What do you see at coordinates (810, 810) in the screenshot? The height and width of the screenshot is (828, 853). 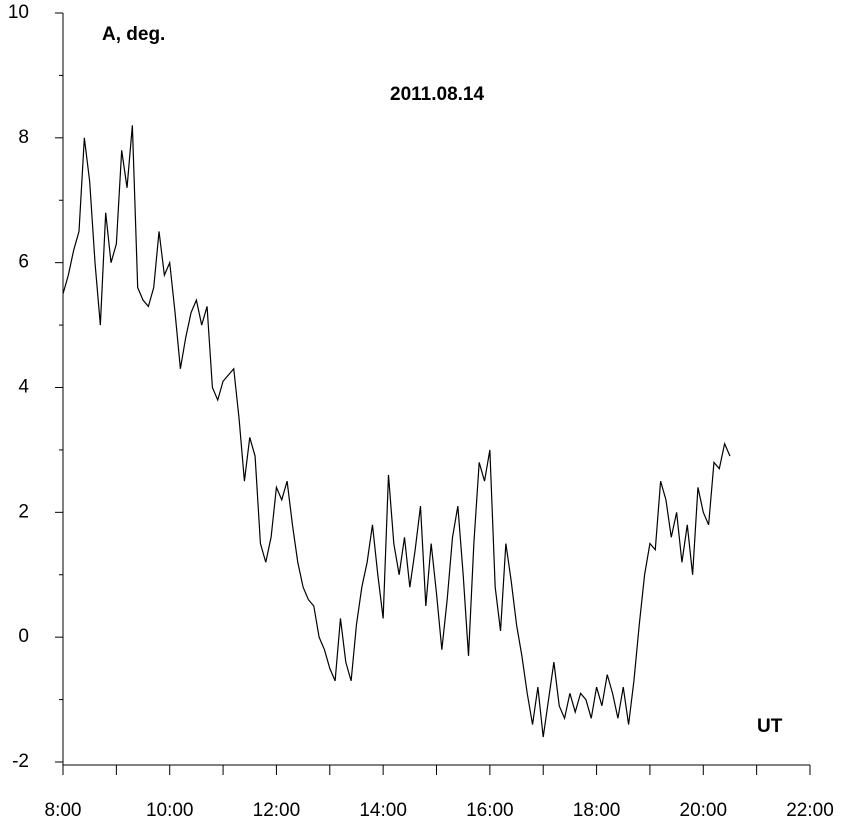 I see `x-tick-label: 22:00` at bounding box center [810, 810].